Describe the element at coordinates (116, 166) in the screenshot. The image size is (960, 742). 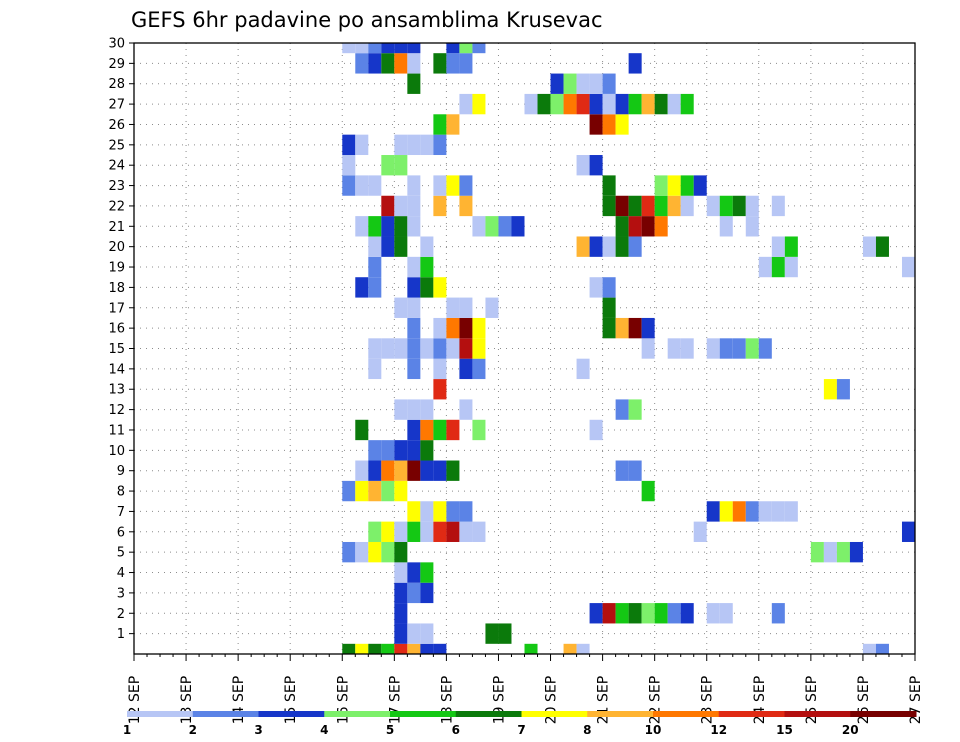
I see `y-tick-label: 24` at that location.